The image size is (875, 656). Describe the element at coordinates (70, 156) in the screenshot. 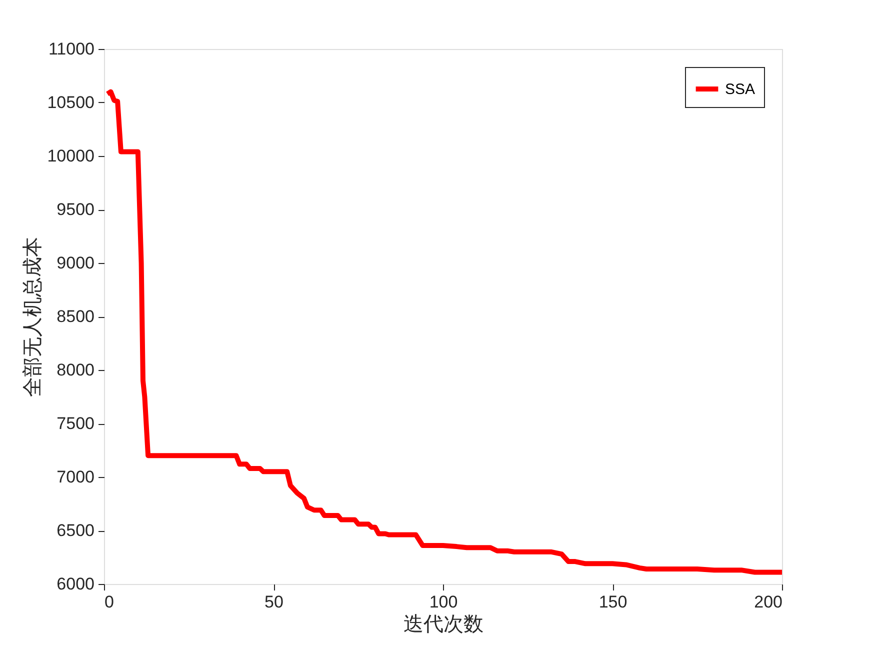

I see `y-tick-label: 10000` at that location.